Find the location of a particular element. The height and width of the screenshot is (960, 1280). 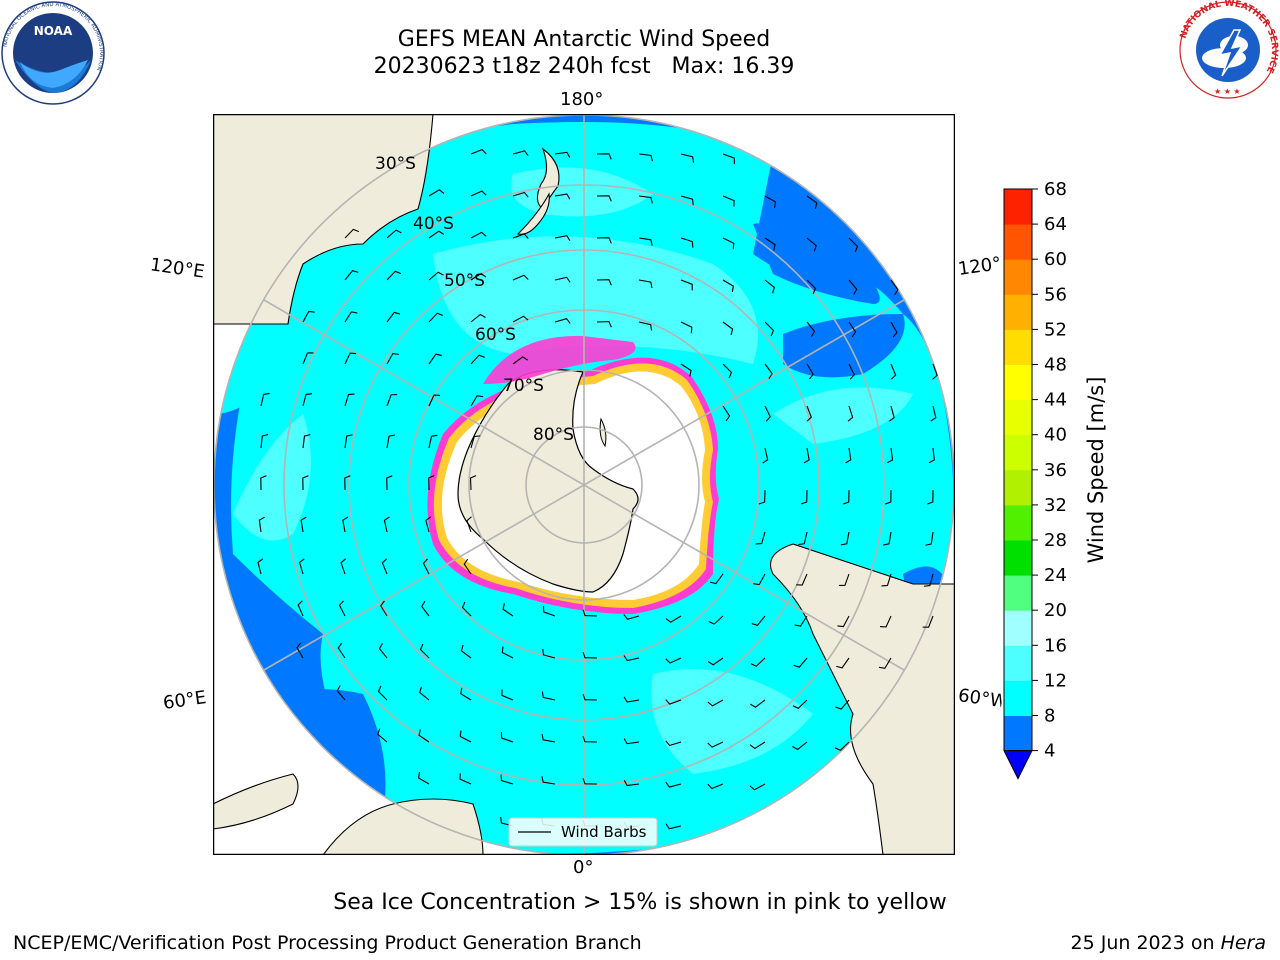

lat-label-30: 30°S is located at coordinates (395, 164).